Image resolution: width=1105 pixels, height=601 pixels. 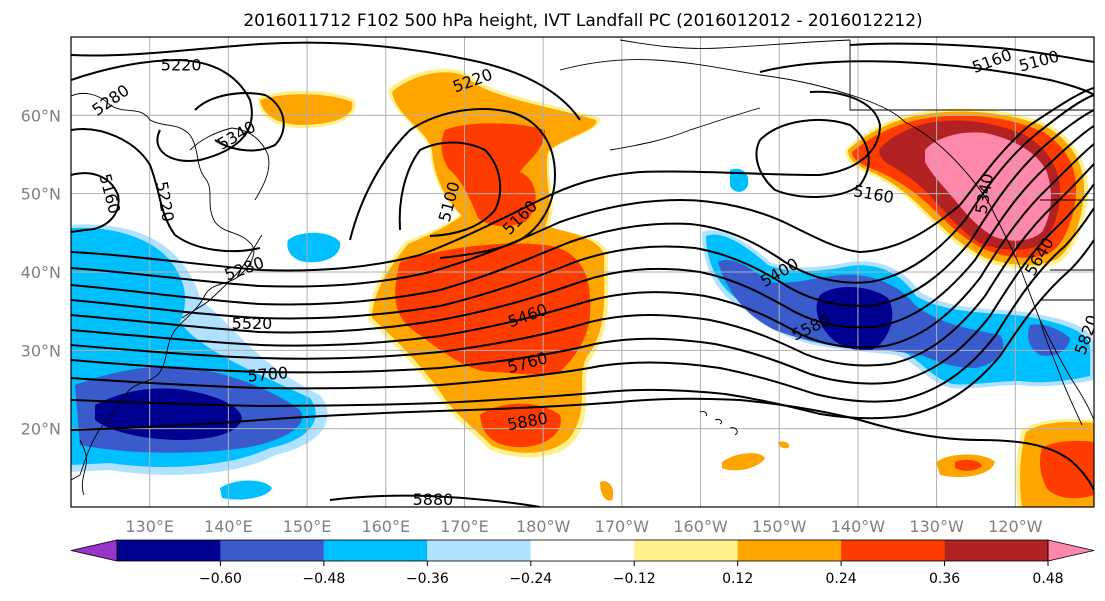 What do you see at coordinates (41, 194) in the screenshot?
I see `latitude-label: 50°N` at bounding box center [41, 194].